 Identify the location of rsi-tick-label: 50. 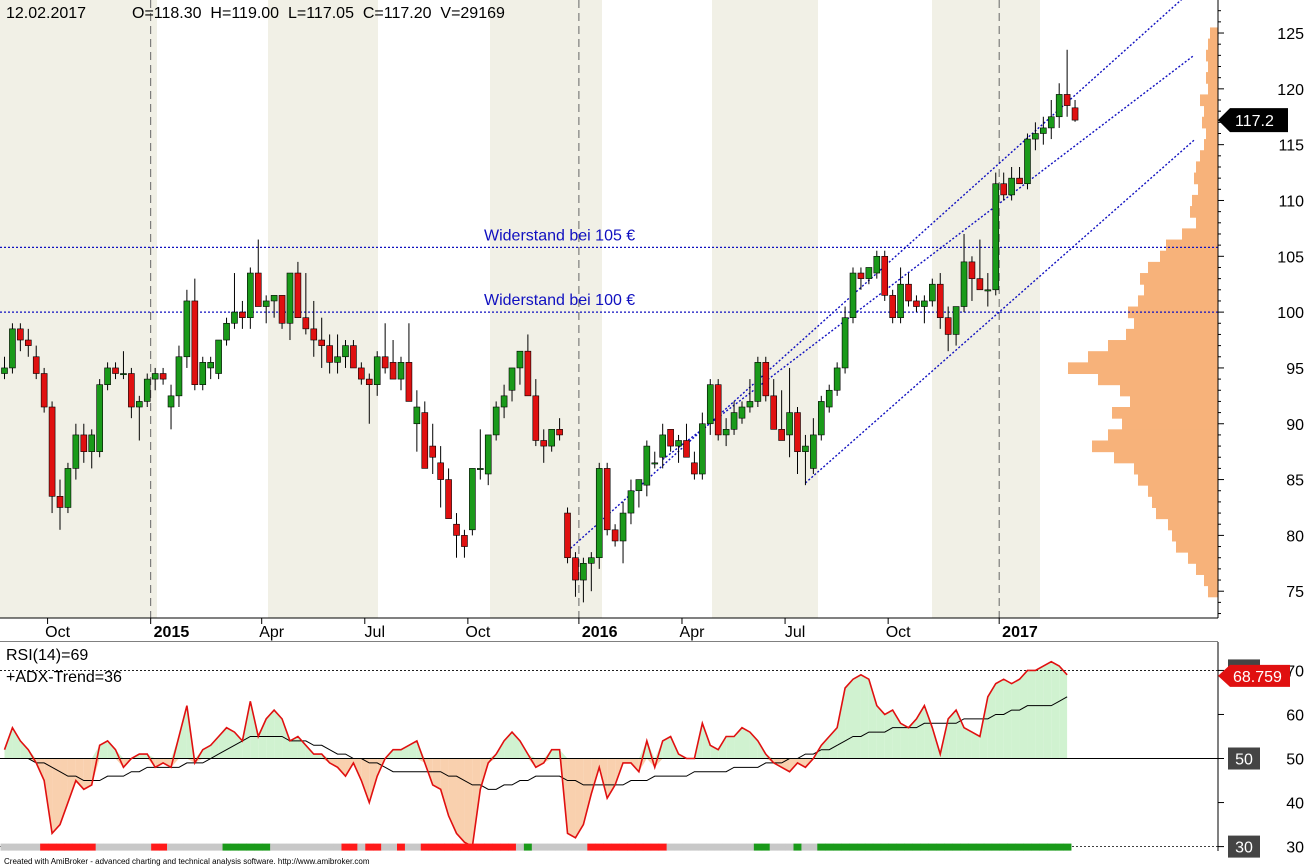
(1244, 760).